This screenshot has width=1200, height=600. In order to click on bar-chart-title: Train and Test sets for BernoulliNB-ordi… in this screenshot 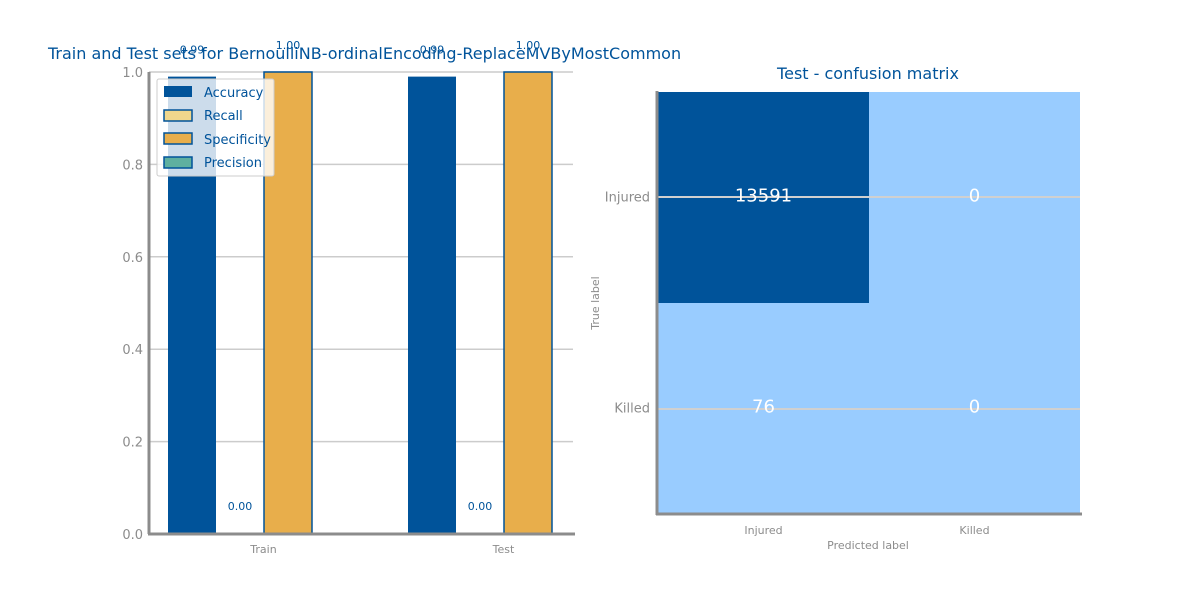, I will do `click(364, 53)`.